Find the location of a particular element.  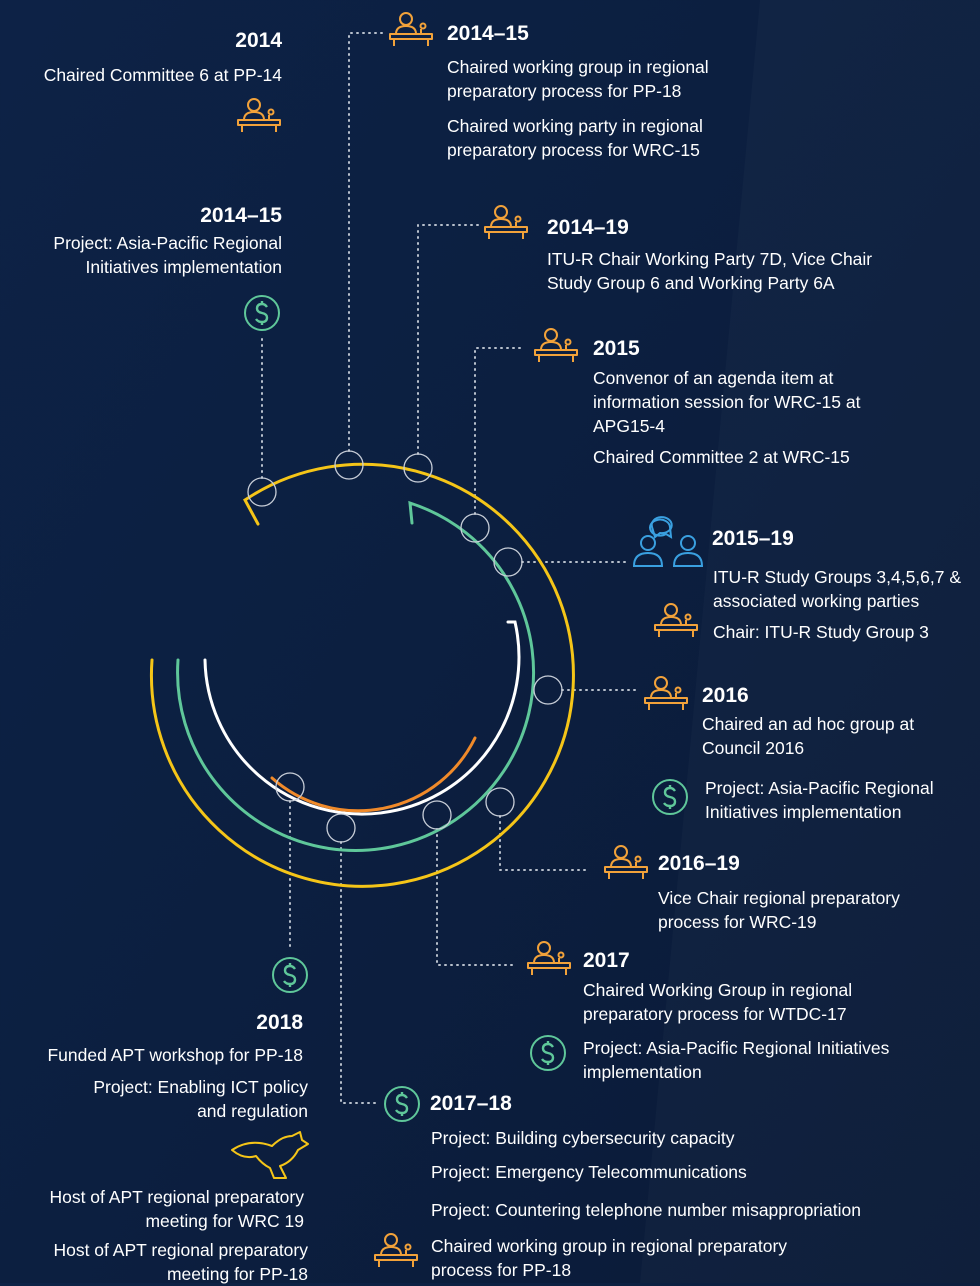

year: 2015–19 is located at coordinates (753, 538).